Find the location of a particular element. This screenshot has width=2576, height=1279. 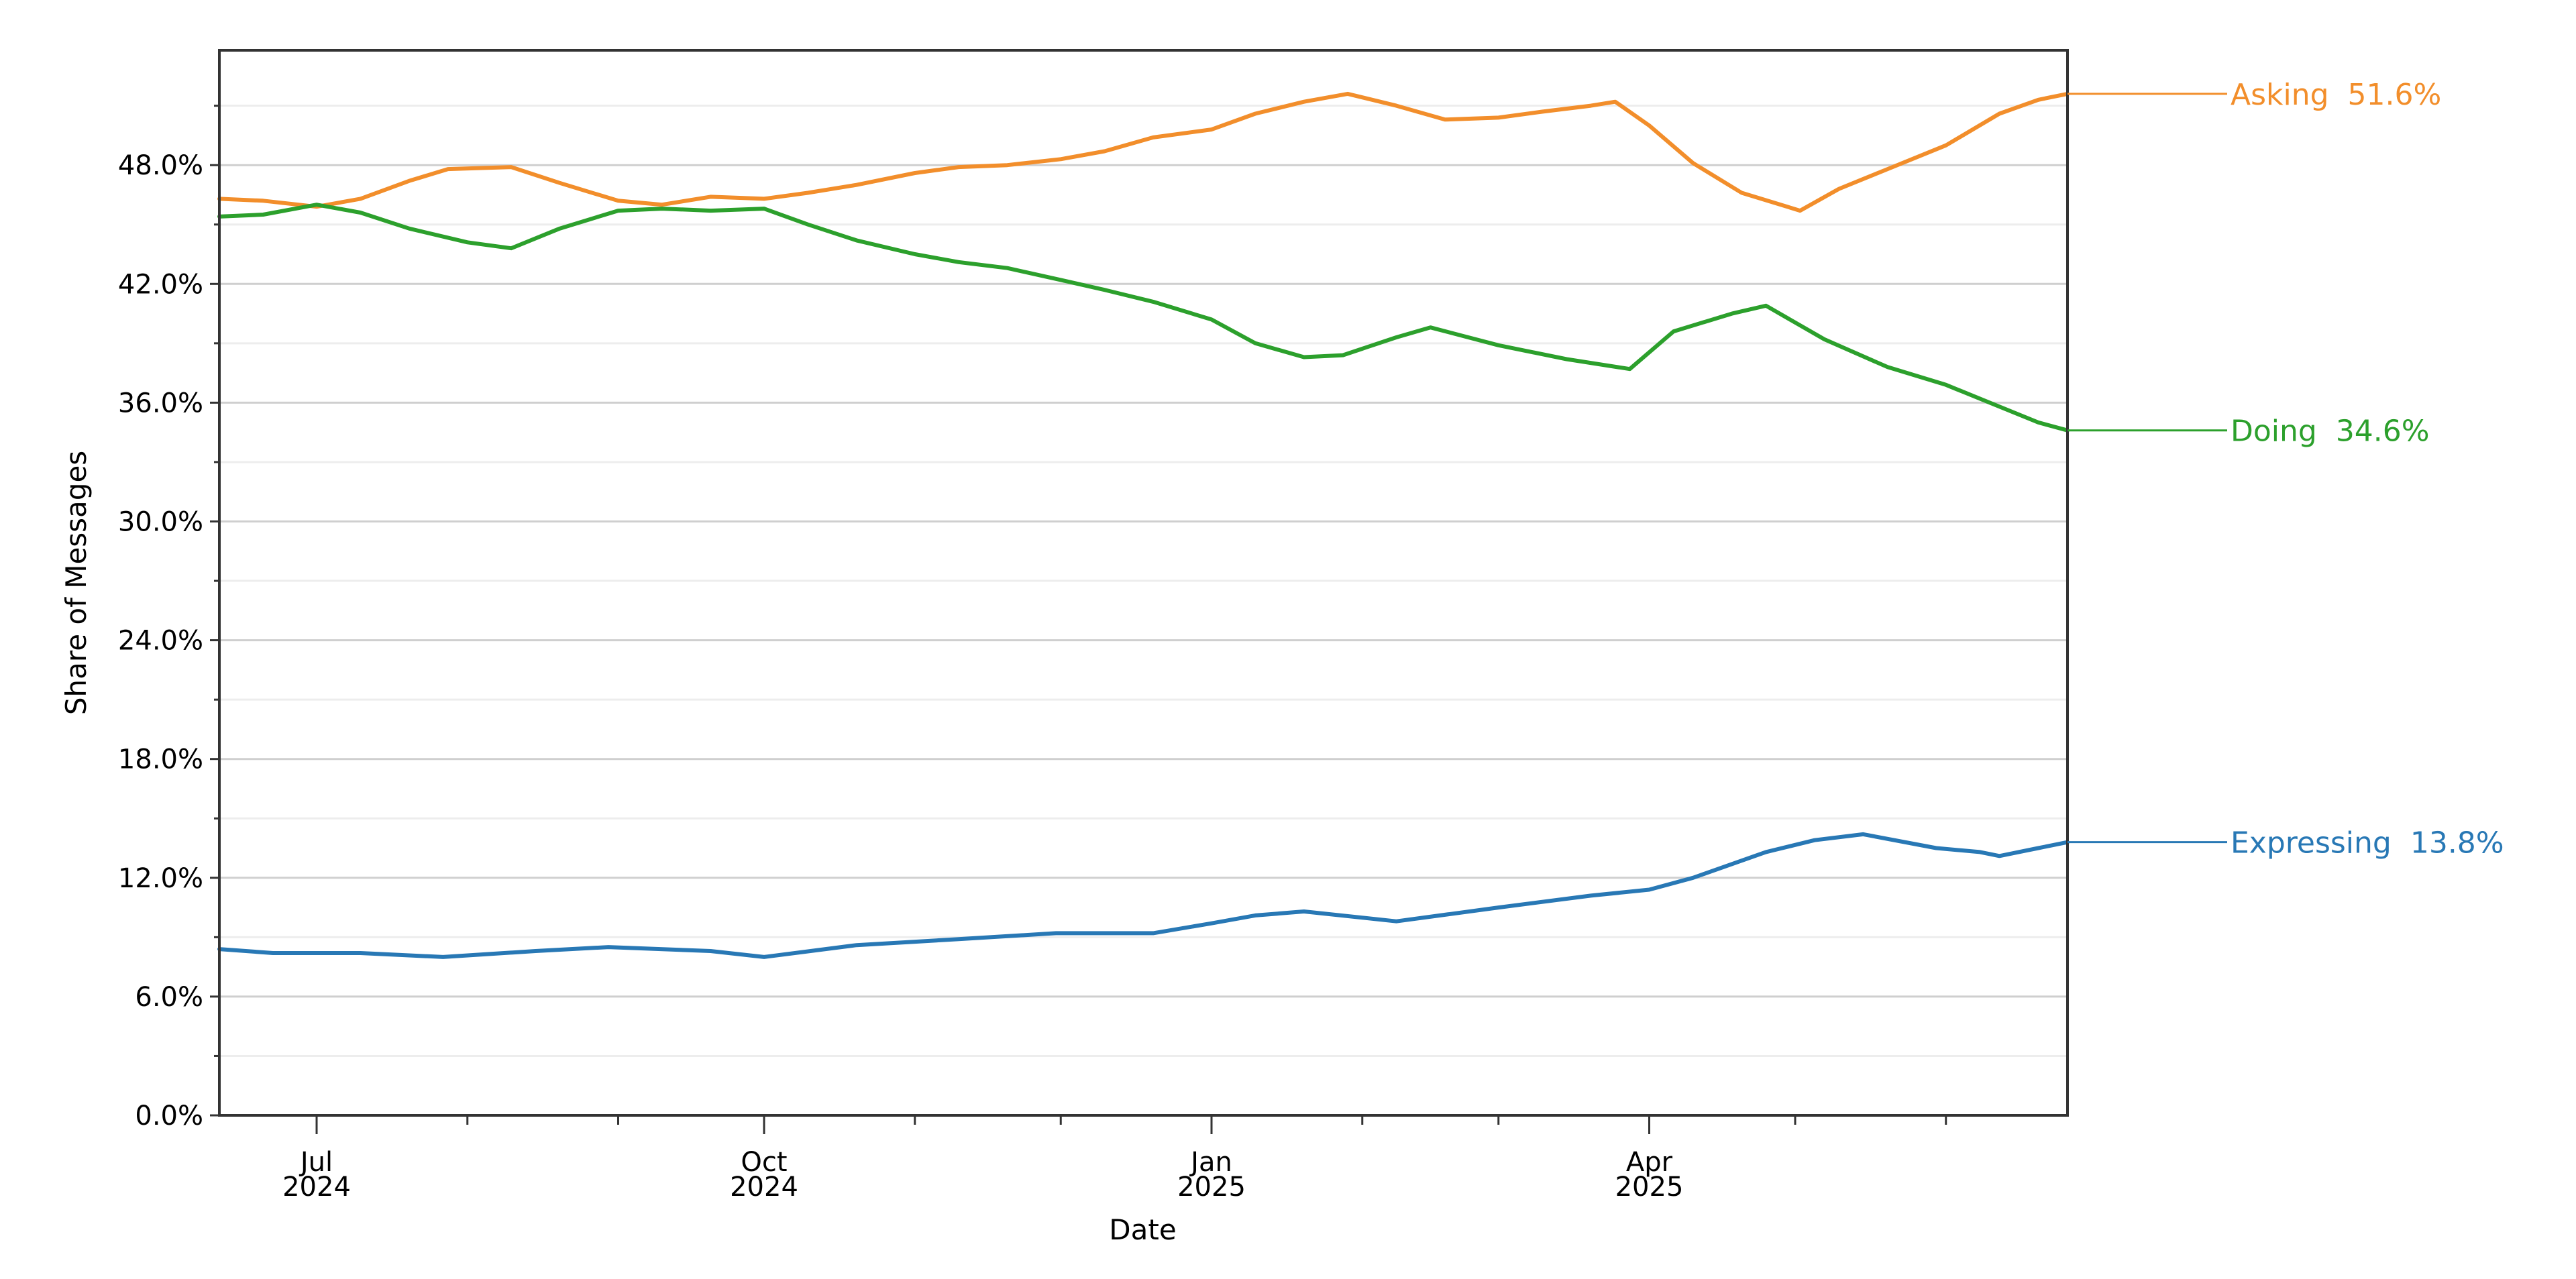

y-tick-label: 18.0% is located at coordinates (160, 759).